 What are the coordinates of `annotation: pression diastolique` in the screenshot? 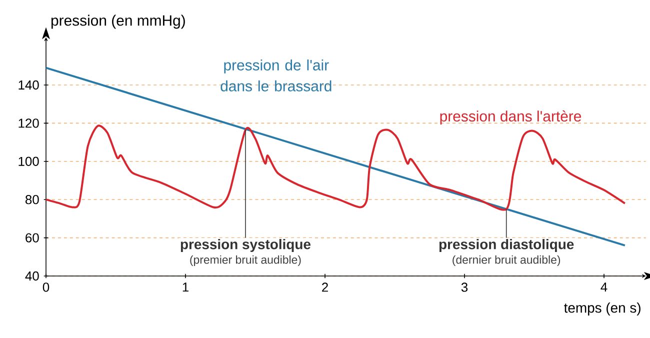 It's located at (506, 245).